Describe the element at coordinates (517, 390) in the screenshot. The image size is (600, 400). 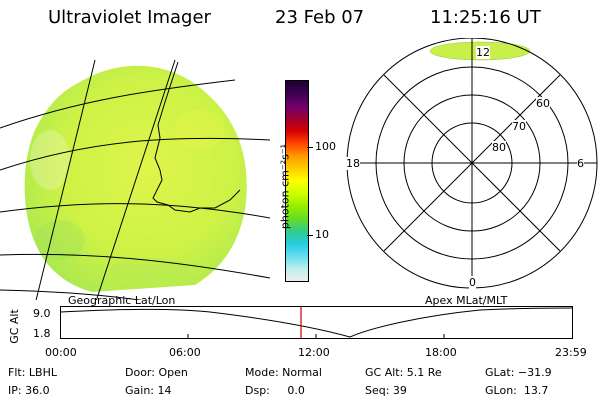
I see `glon-info: GLon: 13.7` at that location.